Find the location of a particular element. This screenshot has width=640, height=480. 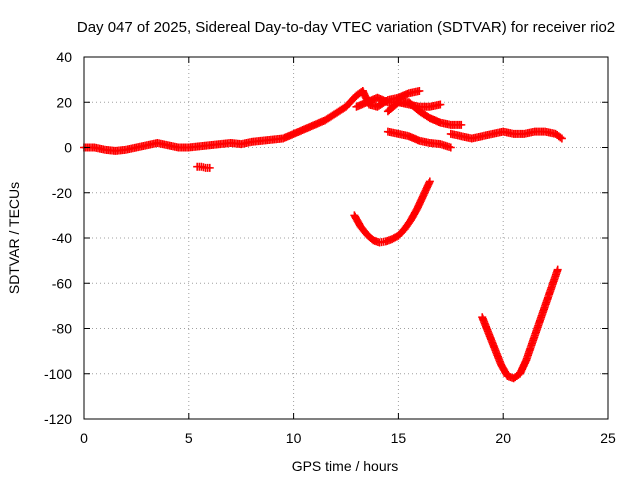

y-tick-label: 20 is located at coordinates (64, 102).